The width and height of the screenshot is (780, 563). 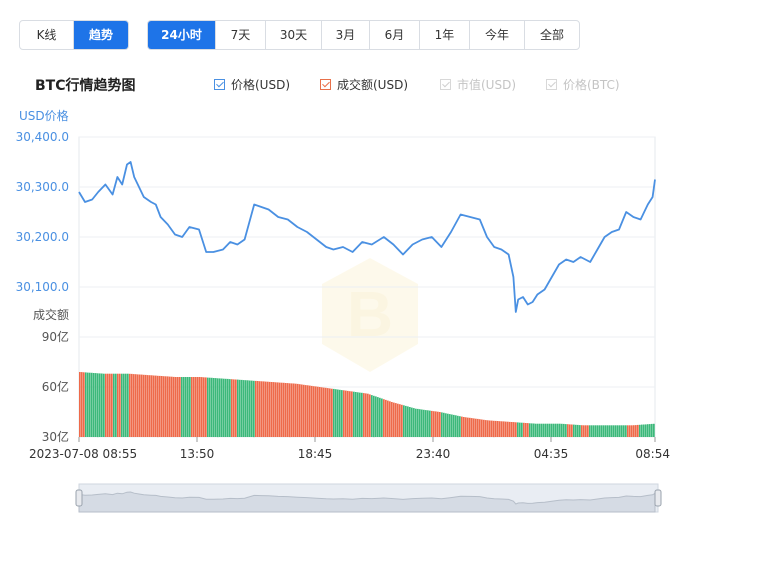 I want to click on range-3m-button: 3月, so click(x=346, y=35).